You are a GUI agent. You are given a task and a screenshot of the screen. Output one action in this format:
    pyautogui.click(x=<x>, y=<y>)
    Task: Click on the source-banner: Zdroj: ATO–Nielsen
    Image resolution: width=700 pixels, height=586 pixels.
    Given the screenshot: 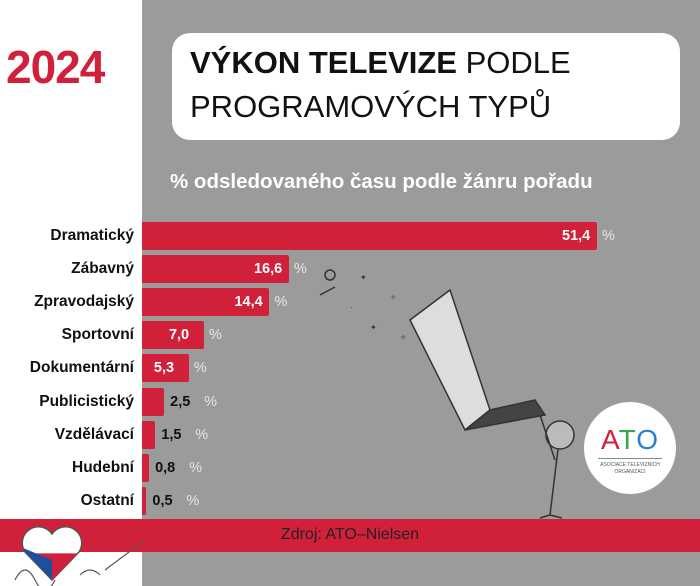 What is the action you would take?
    pyautogui.click(x=350, y=535)
    